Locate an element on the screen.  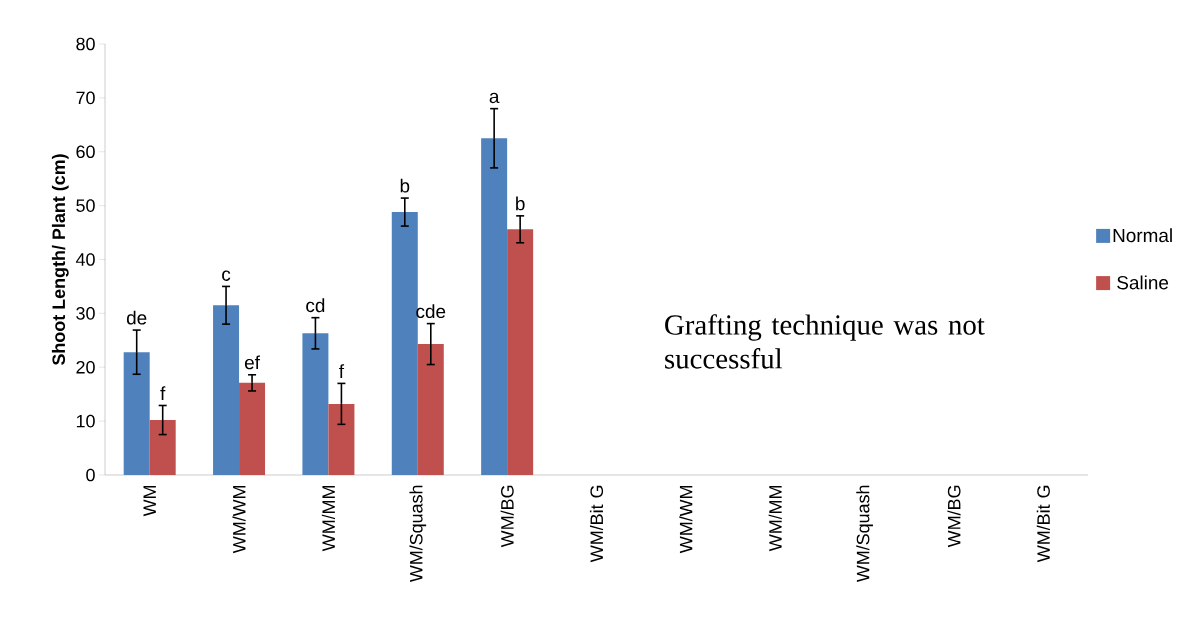
data-label: a is located at coordinates (494, 98).